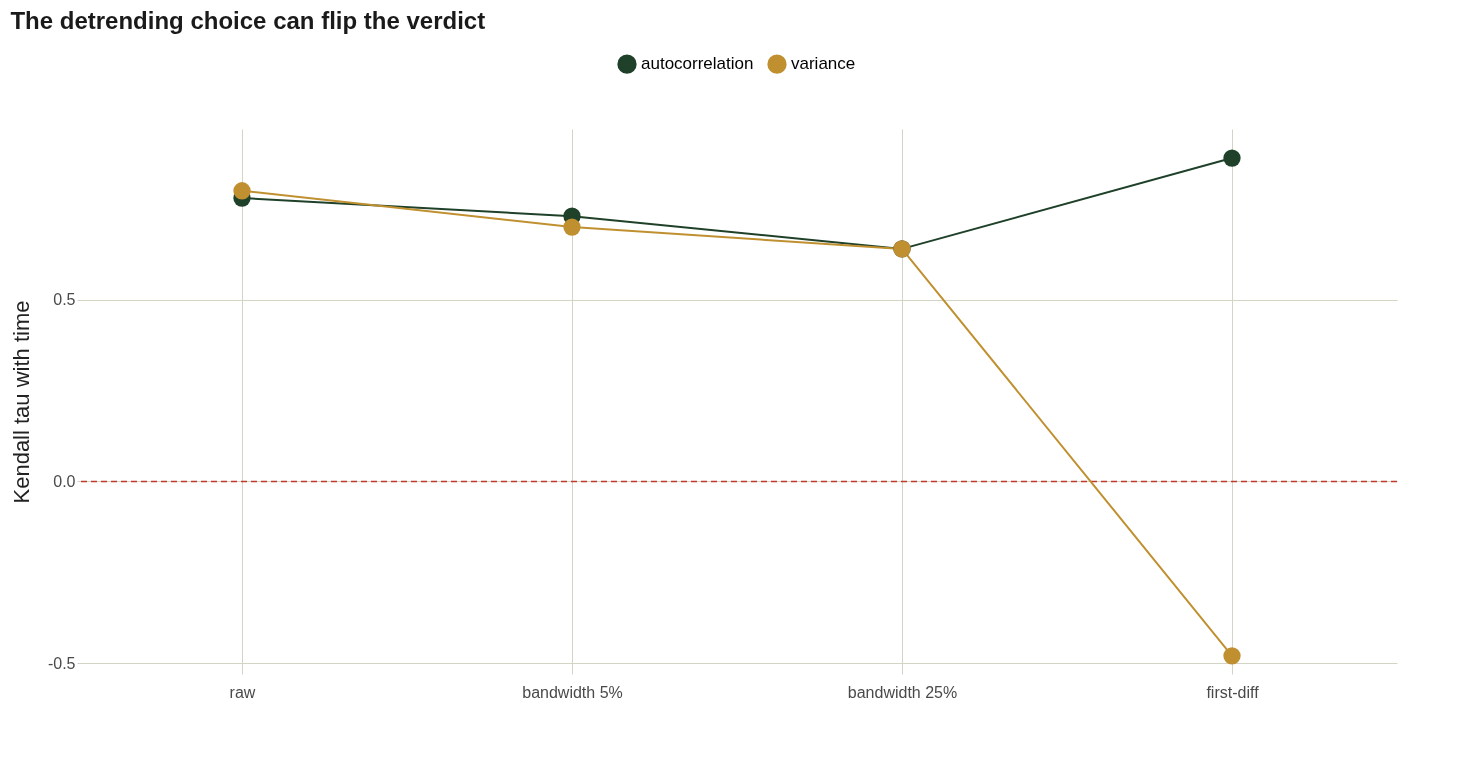 This screenshot has width=1459, height=768. Describe the element at coordinates (242, 692) in the screenshot. I see `x-tick-label: raw` at that location.